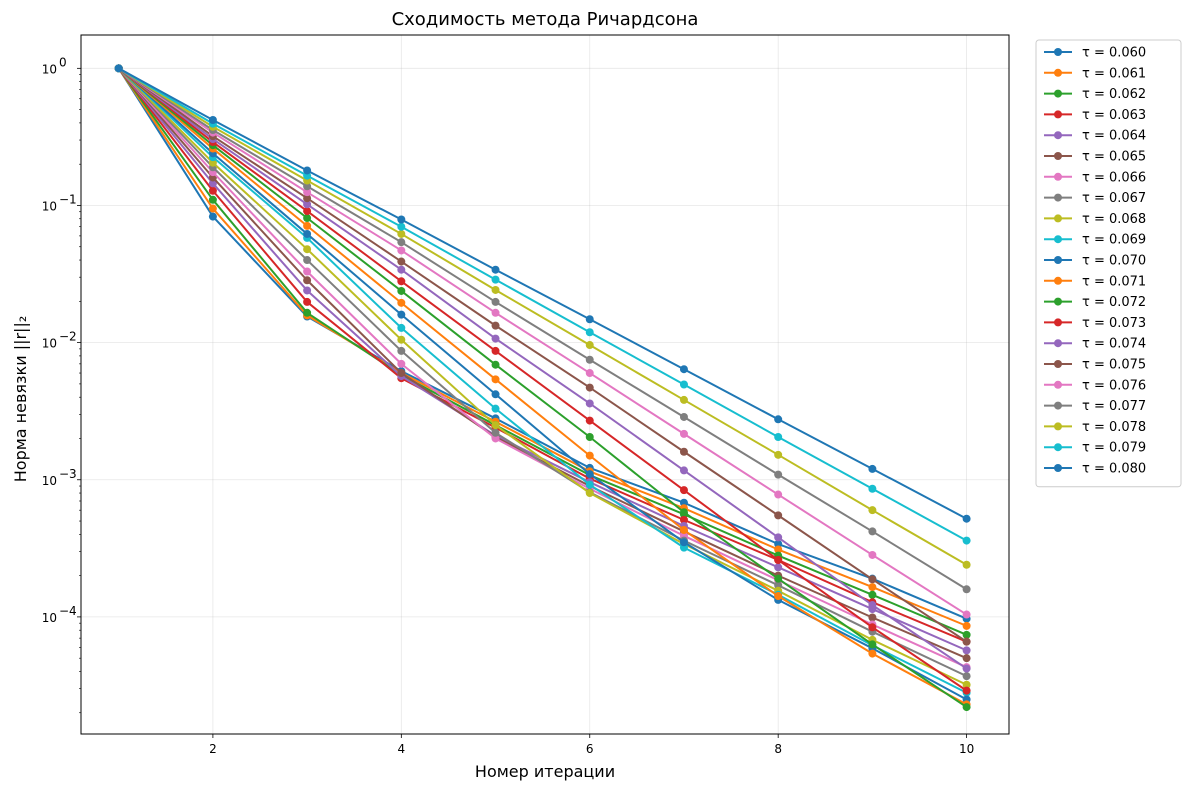  What do you see at coordinates (68, 337) in the screenshot?
I see `y-tick-exponent: −2` at bounding box center [68, 337].